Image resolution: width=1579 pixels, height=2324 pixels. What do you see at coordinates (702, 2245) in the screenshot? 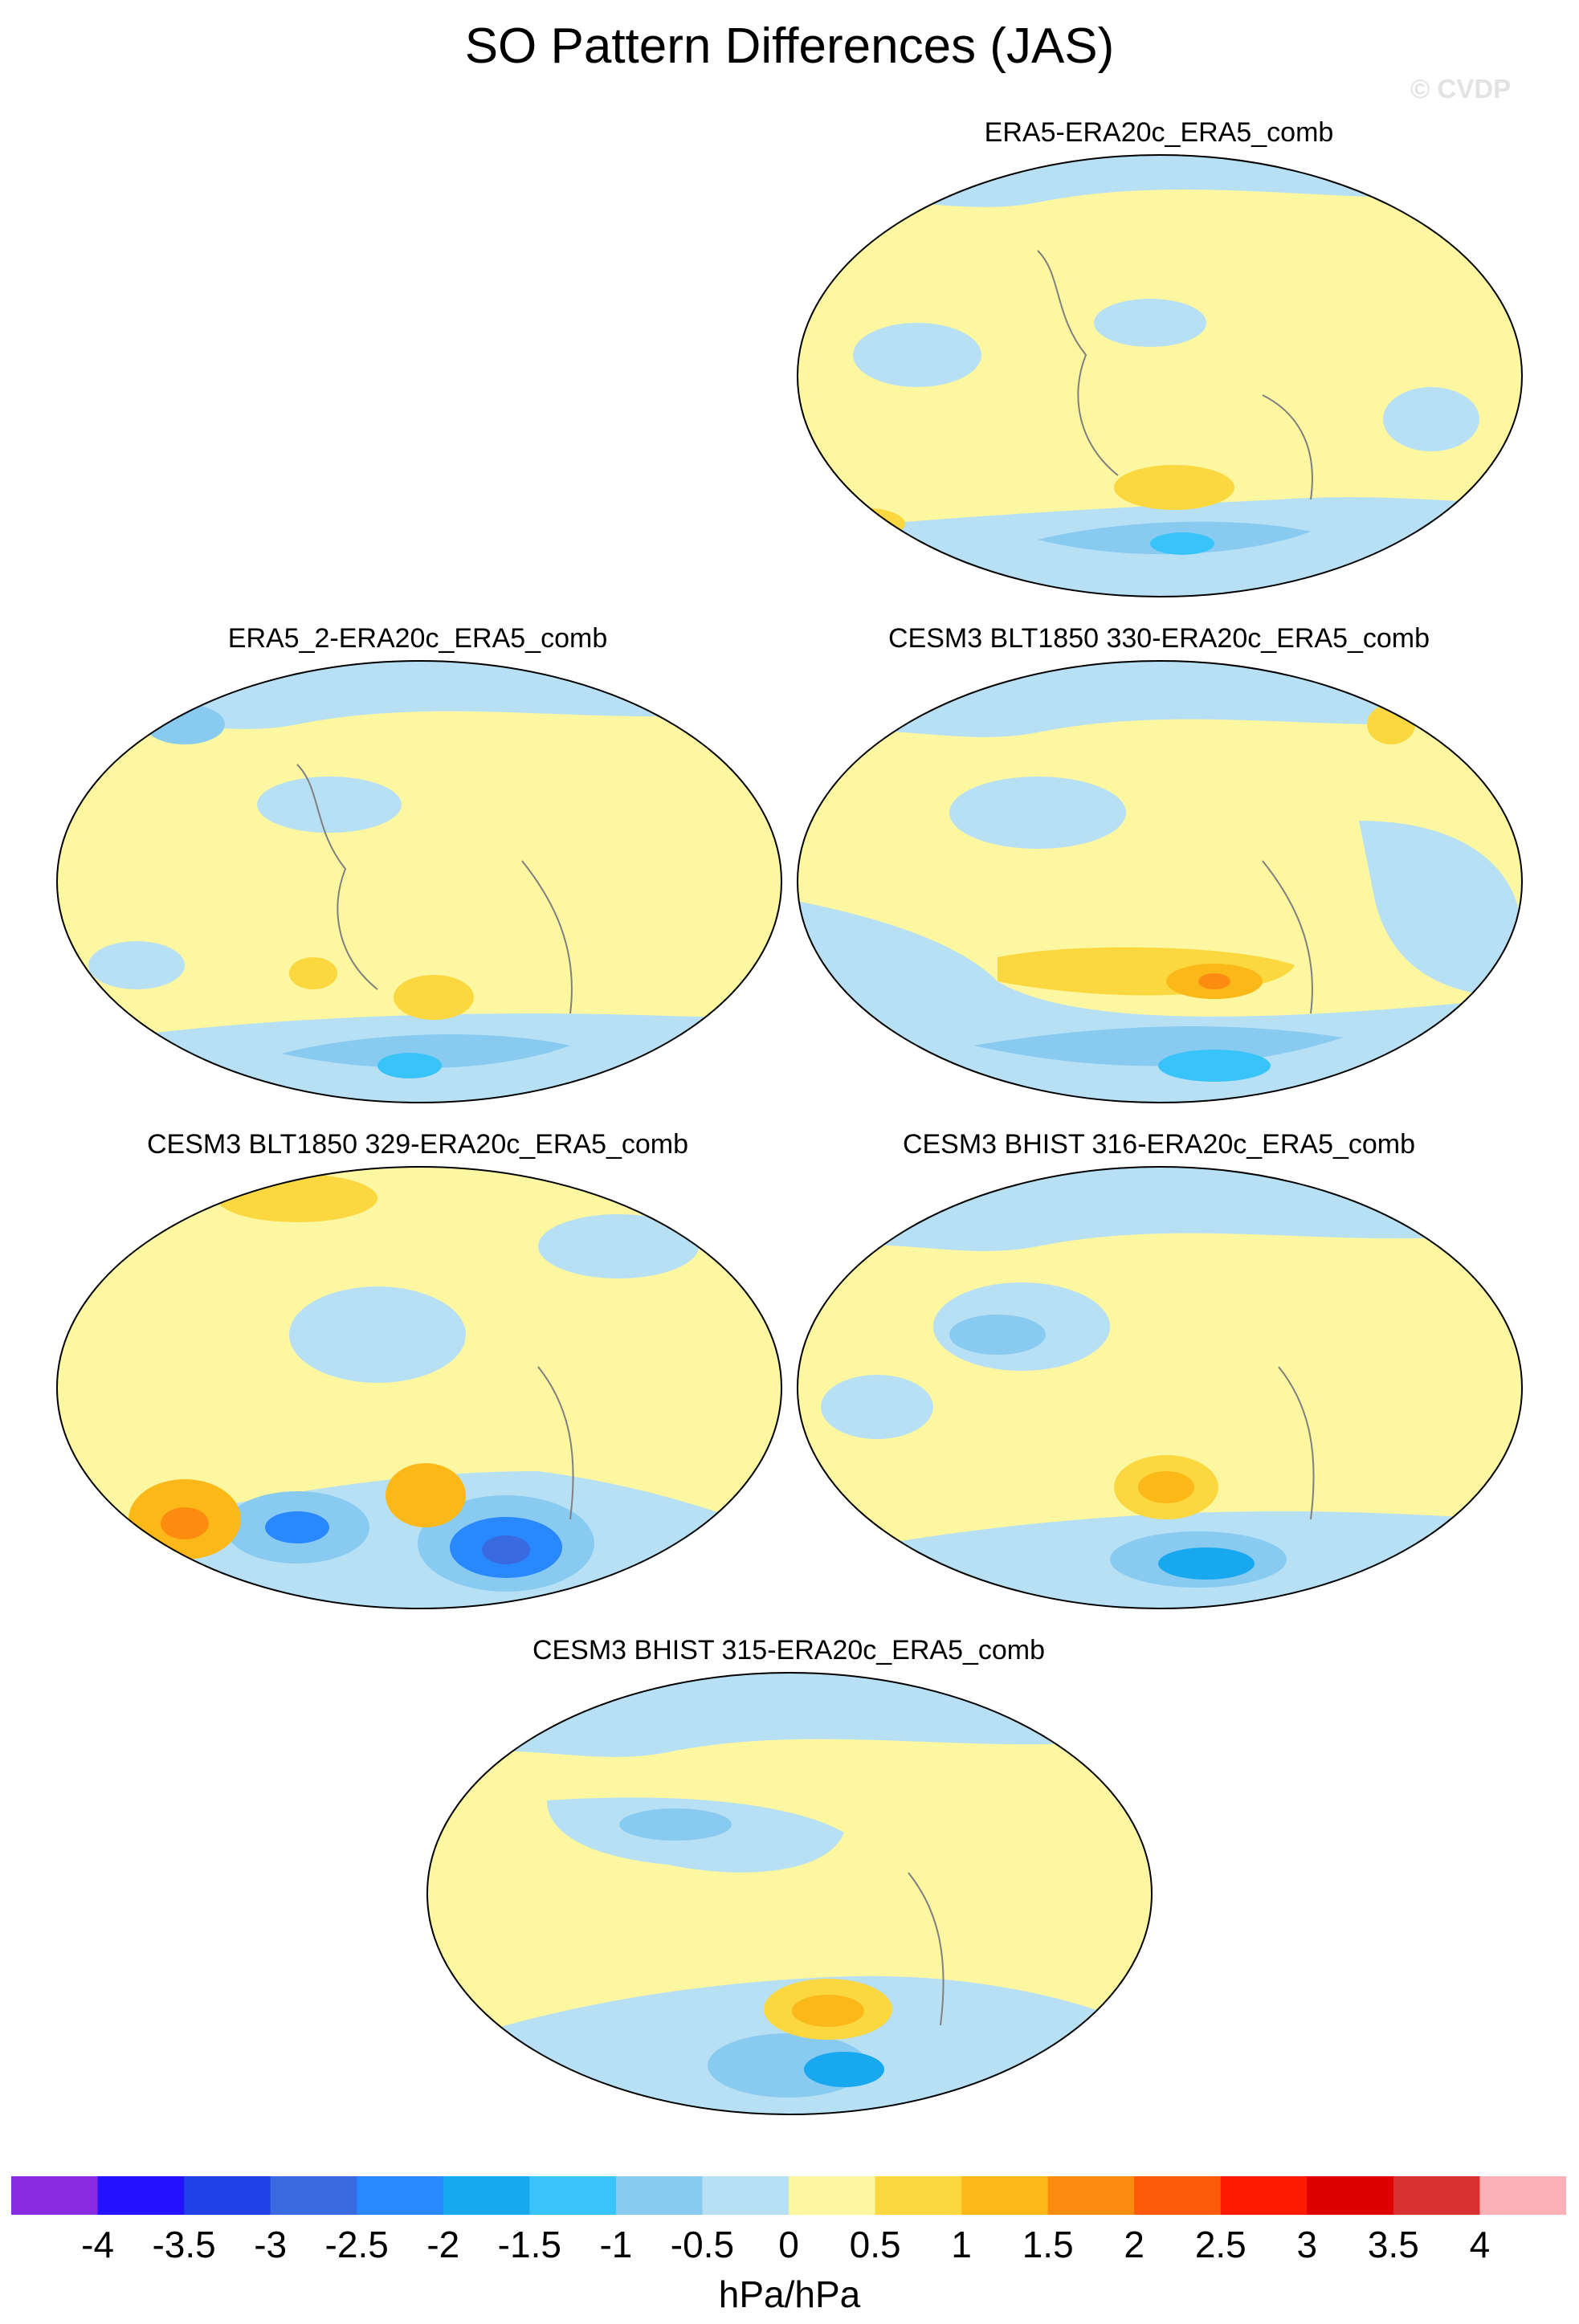
I see `colorbar-tick-label: -0.5` at bounding box center [702, 2245].